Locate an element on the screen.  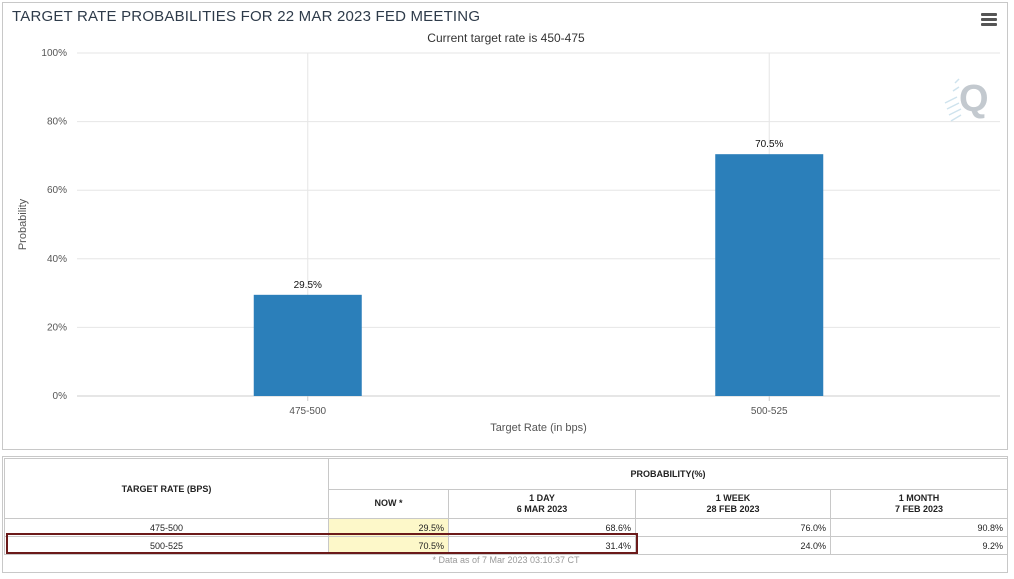
target-rate-header: TARGET RATE (BPS) is located at coordinates (166, 488).